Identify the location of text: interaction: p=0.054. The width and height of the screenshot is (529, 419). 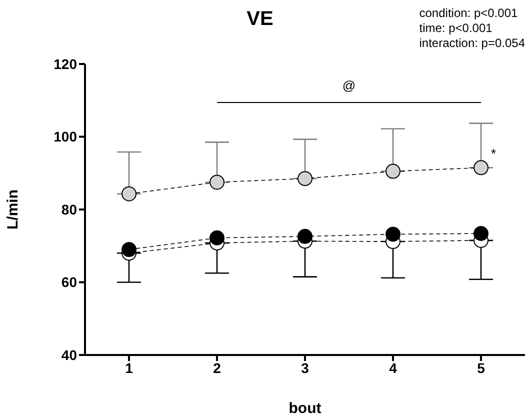
(472, 43).